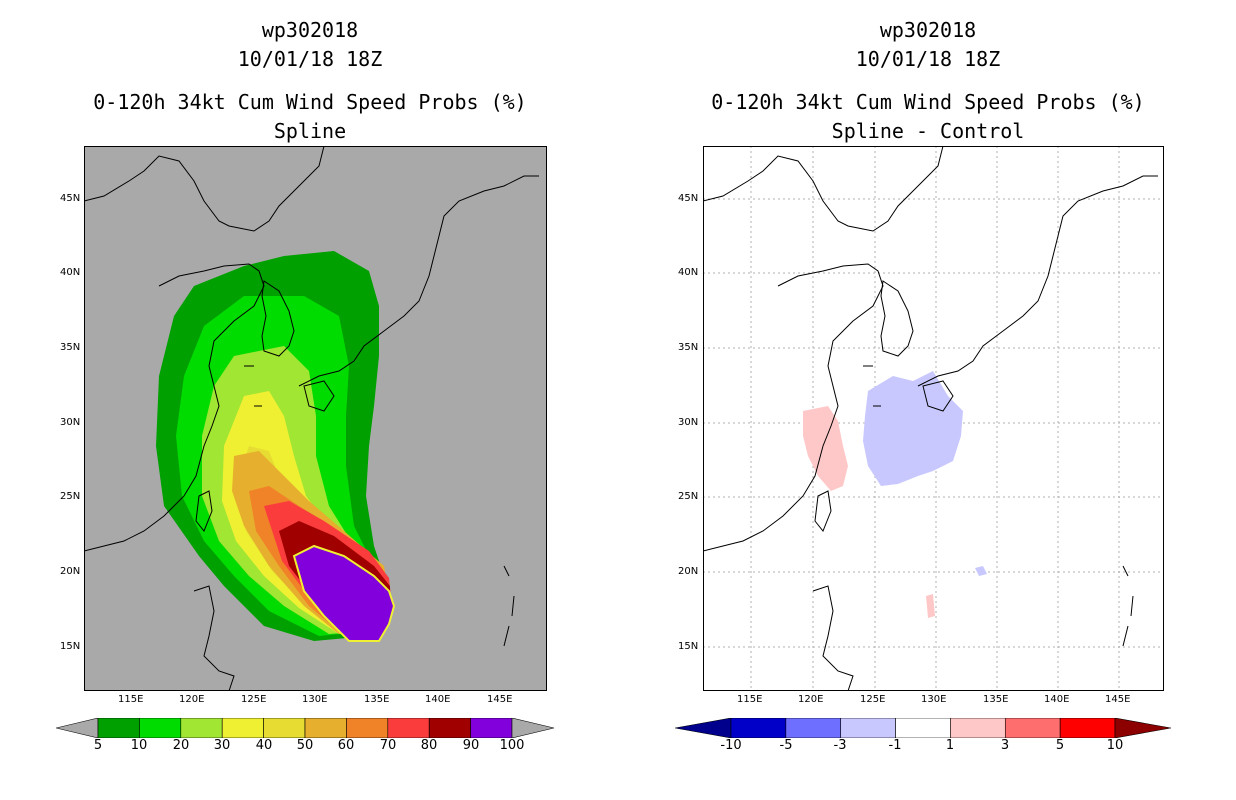 This screenshot has height=800, width=1236. I want to click on right-lat-20: 20N, so click(688, 571).